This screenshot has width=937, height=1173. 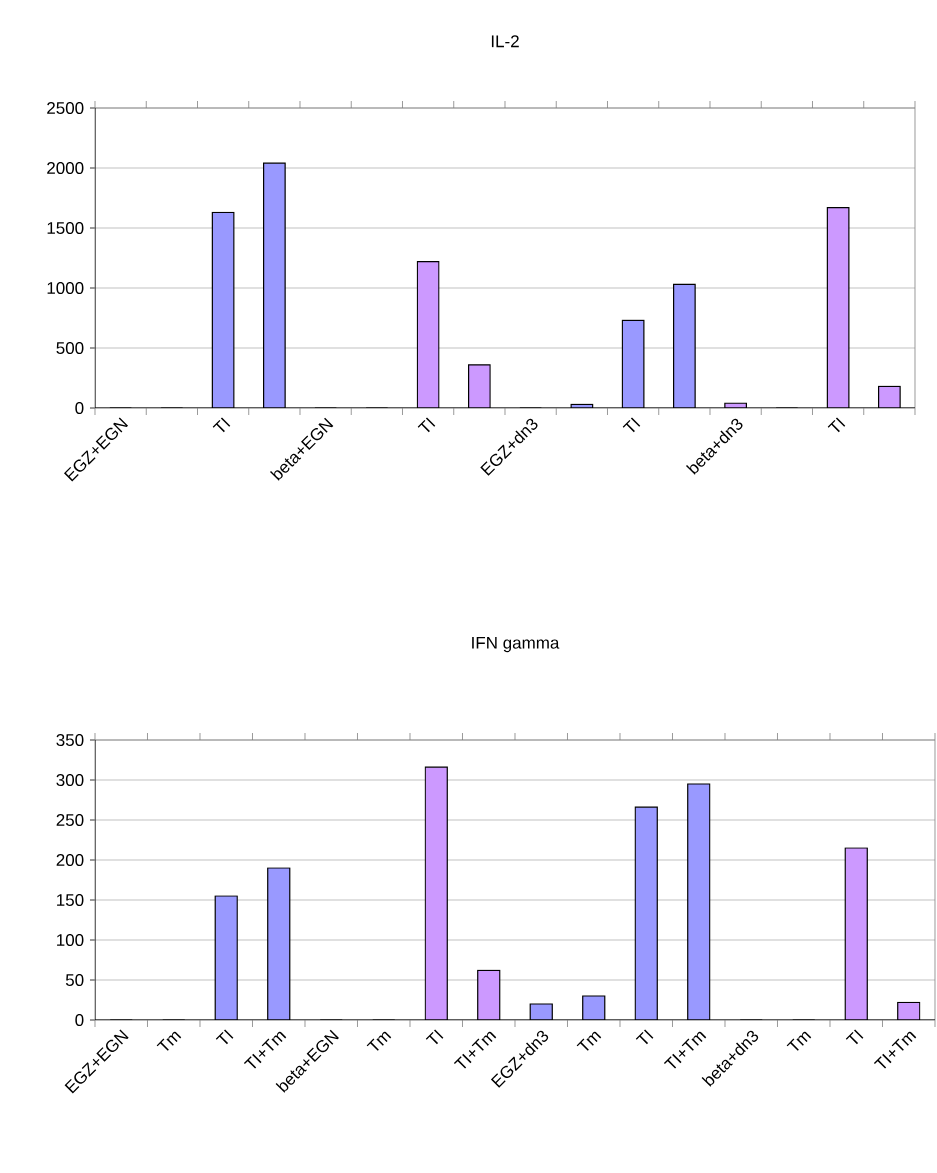 I want to click on y-tick-label: 50, so click(x=74, y=980).